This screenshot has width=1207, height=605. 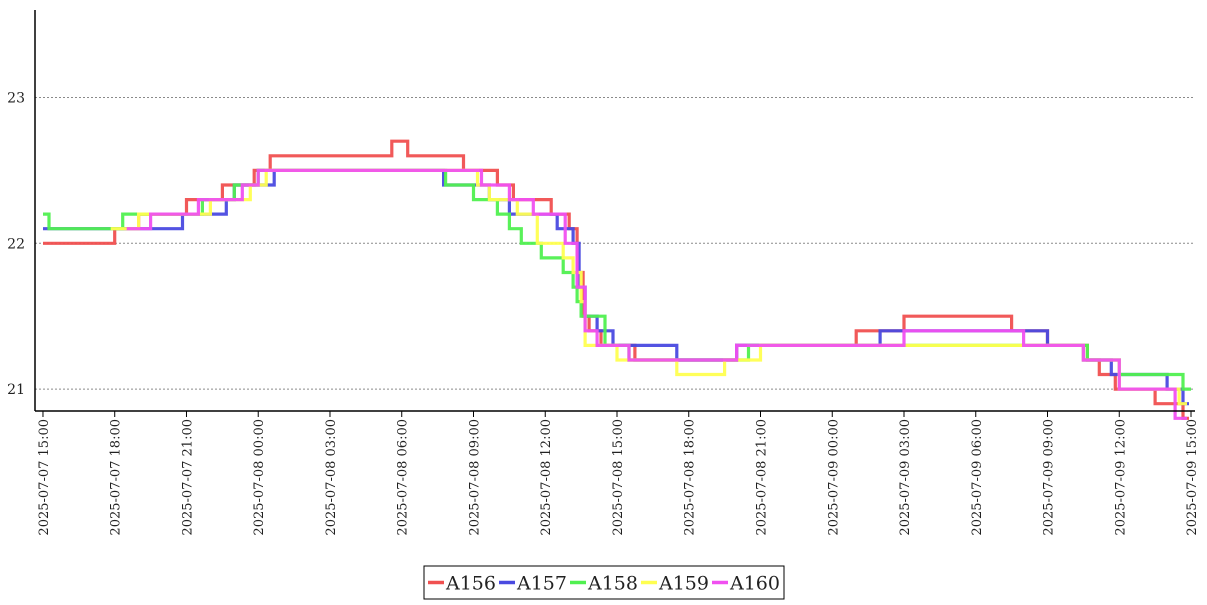 I want to click on legend-label-a158: A158, so click(x=612, y=584).